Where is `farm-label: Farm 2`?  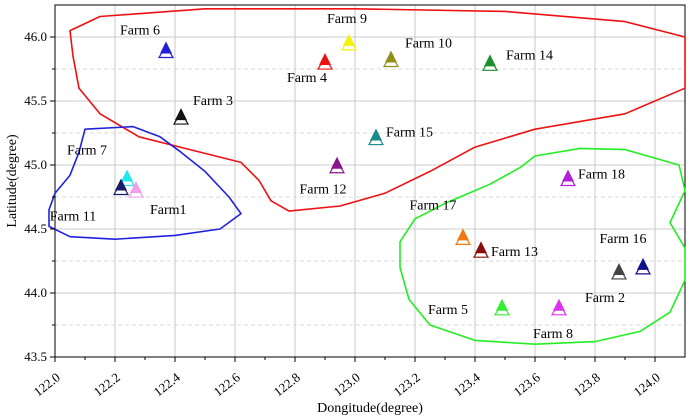
farm-label: Farm 2 is located at coordinates (605, 298).